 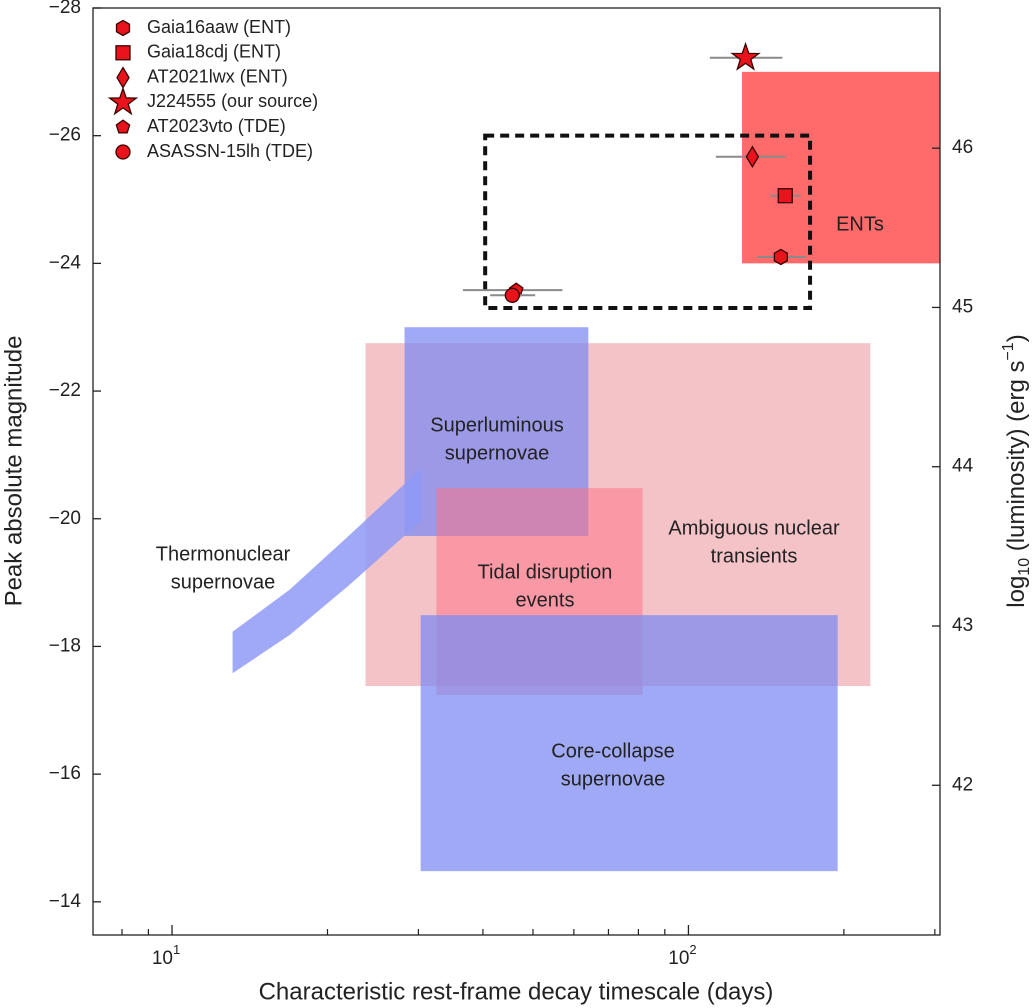 What do you see at coordinates (176, 949) in the screenshot?
I see `x-tick-exponent: 1` at bounding box center [176, 949].